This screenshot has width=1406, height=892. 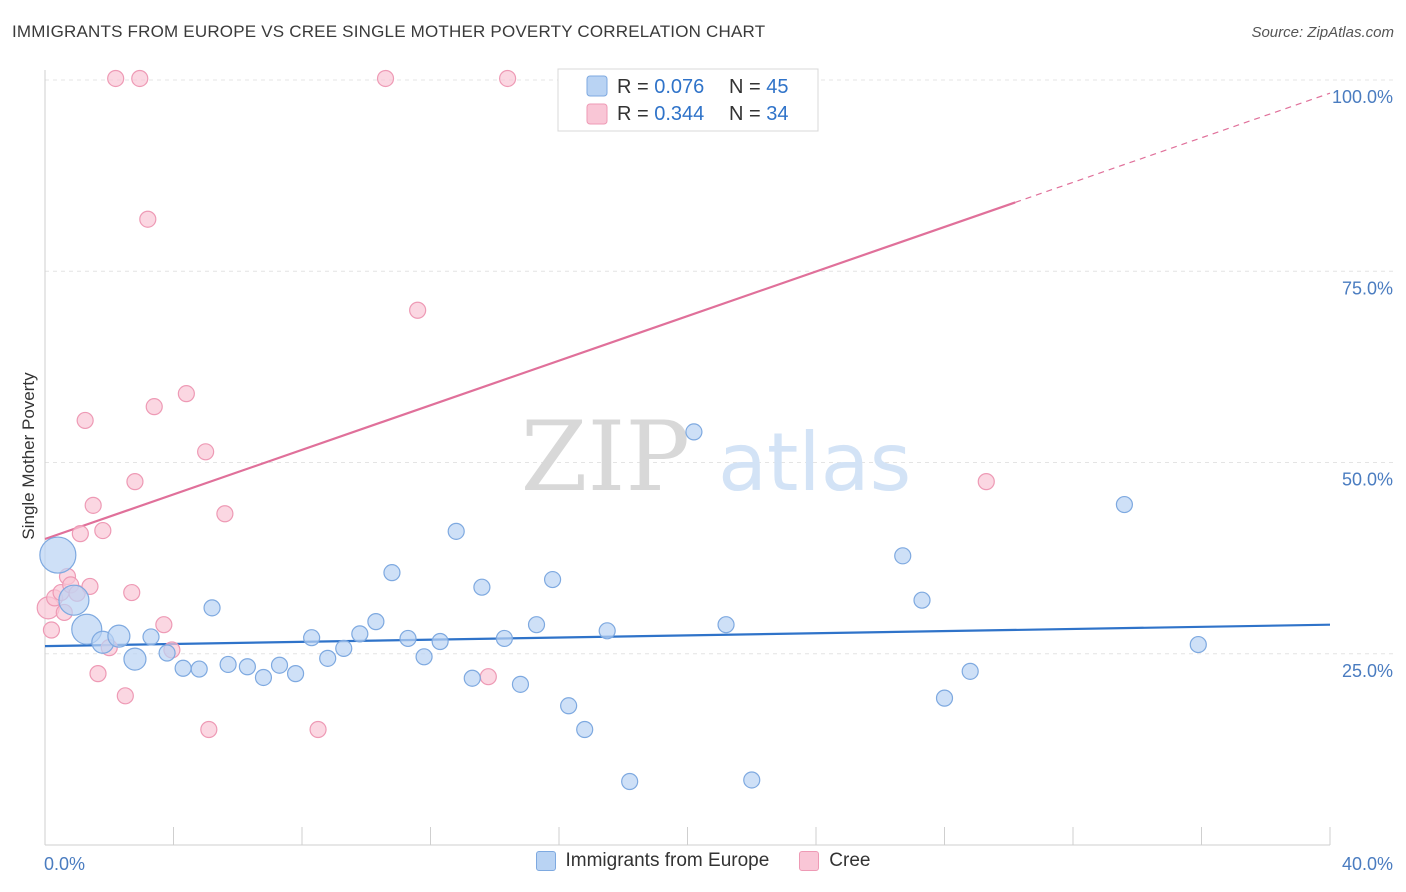 I want to click on y-tick-label-2: 75.0%, so click(x=1367, y=288).